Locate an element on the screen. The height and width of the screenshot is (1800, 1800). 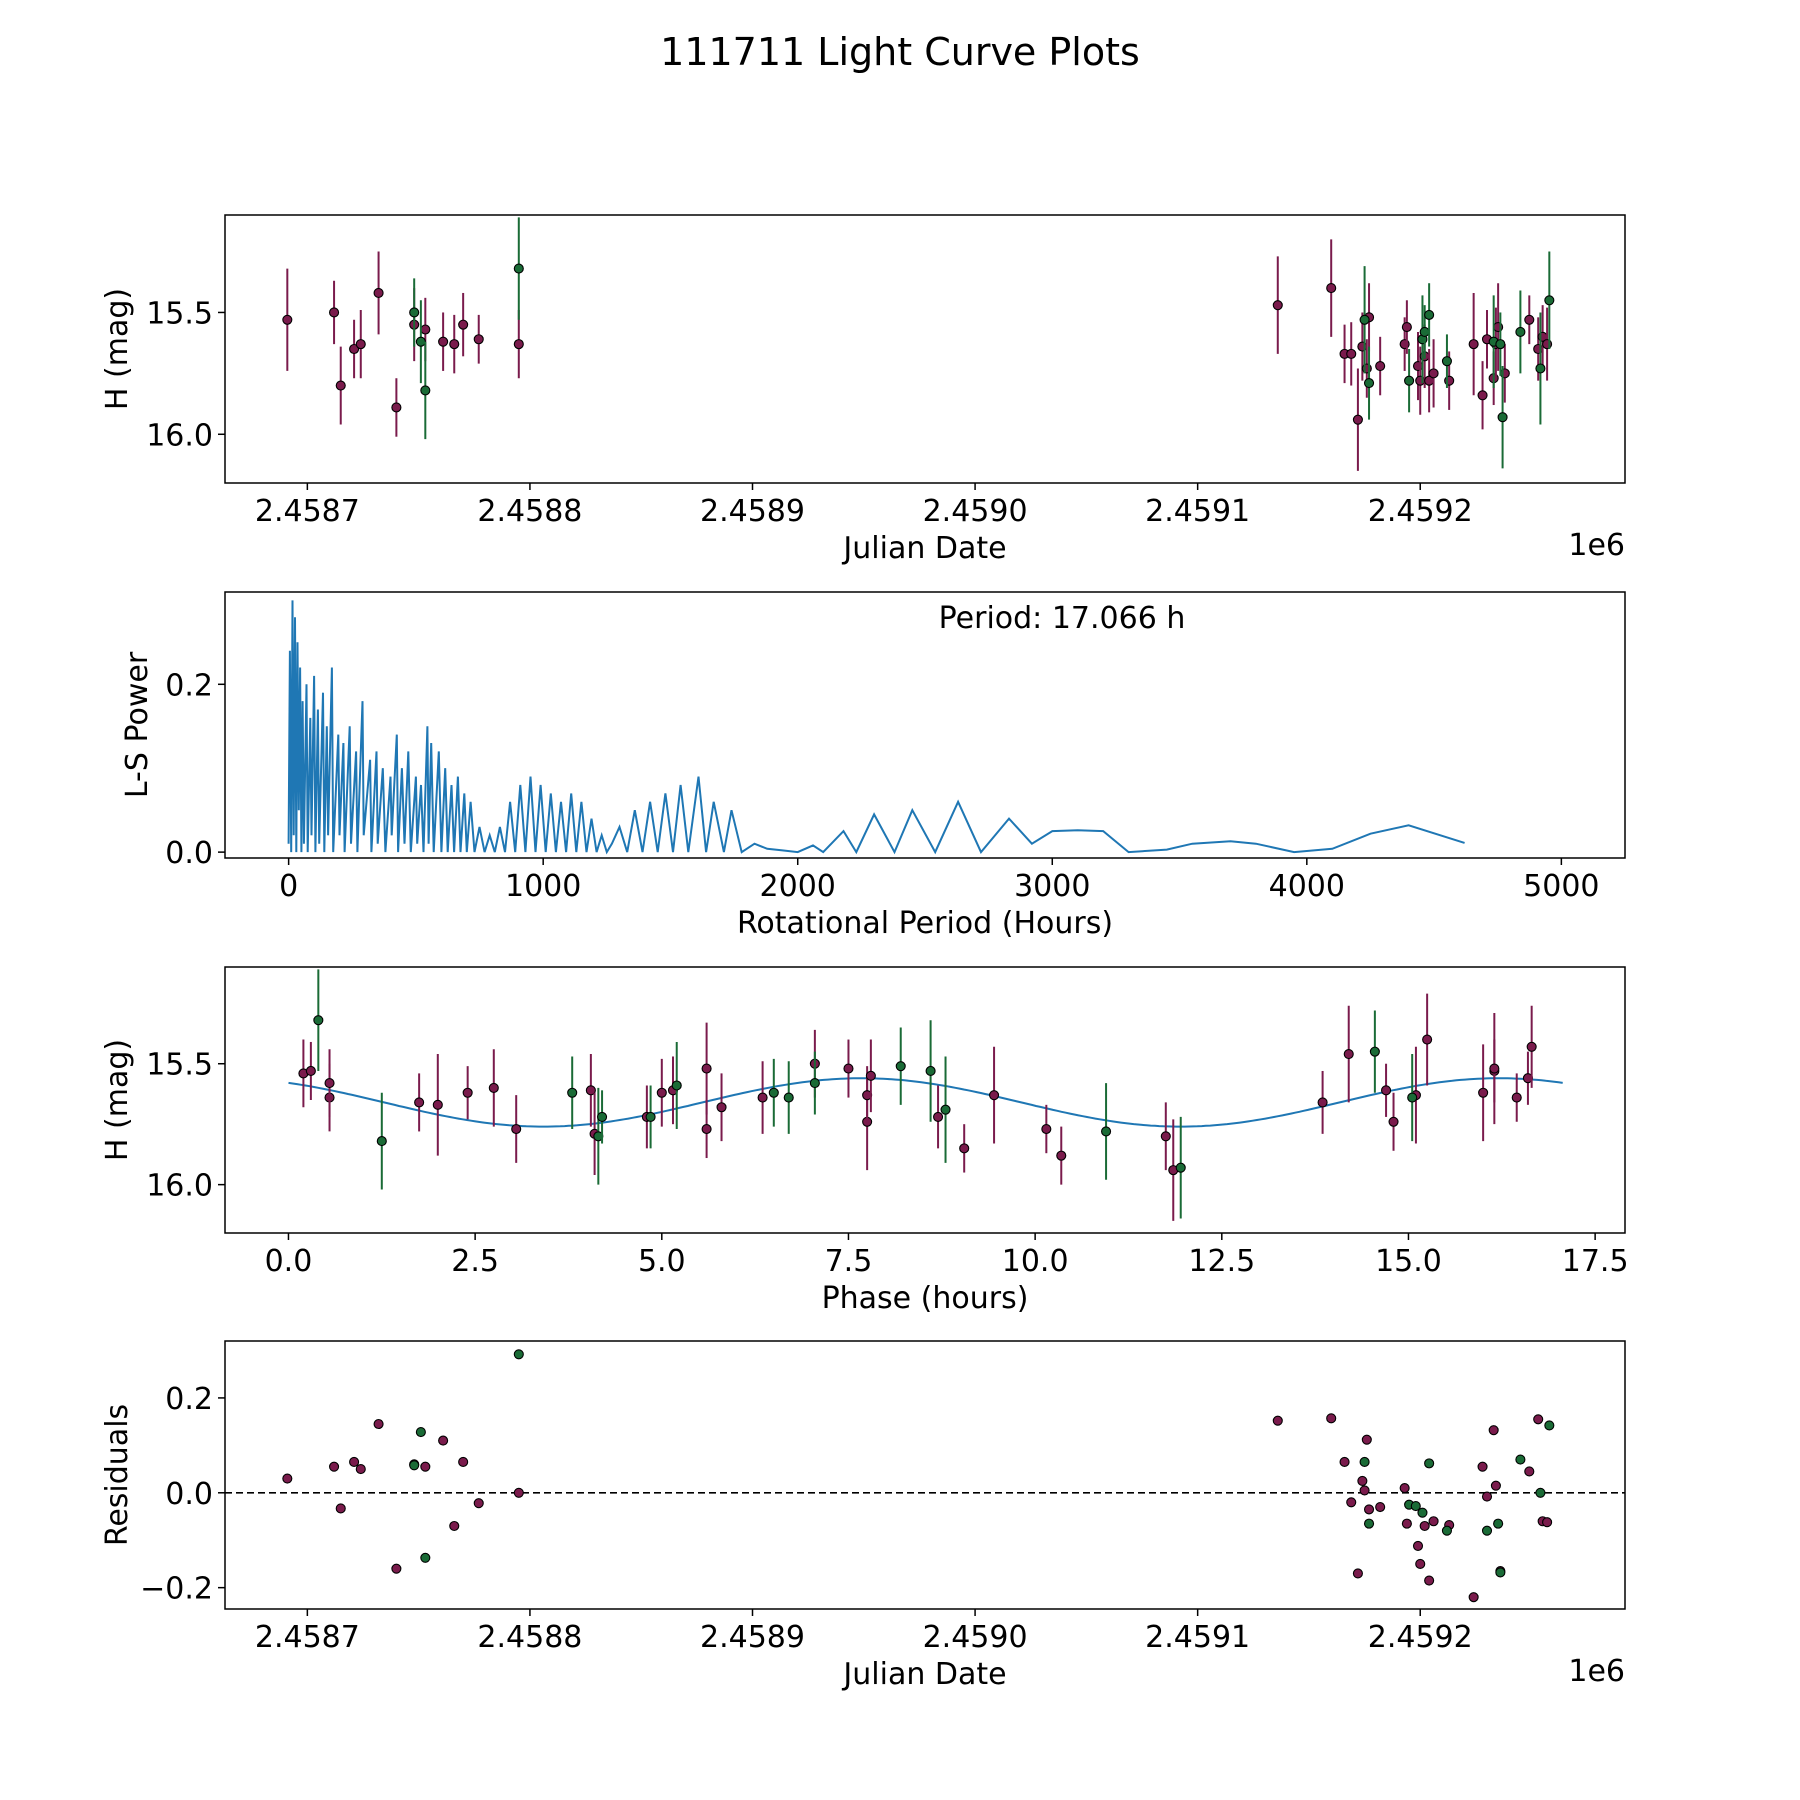
figure-title: 111711 Light Curve Plots is located at coordinates (900, 52).